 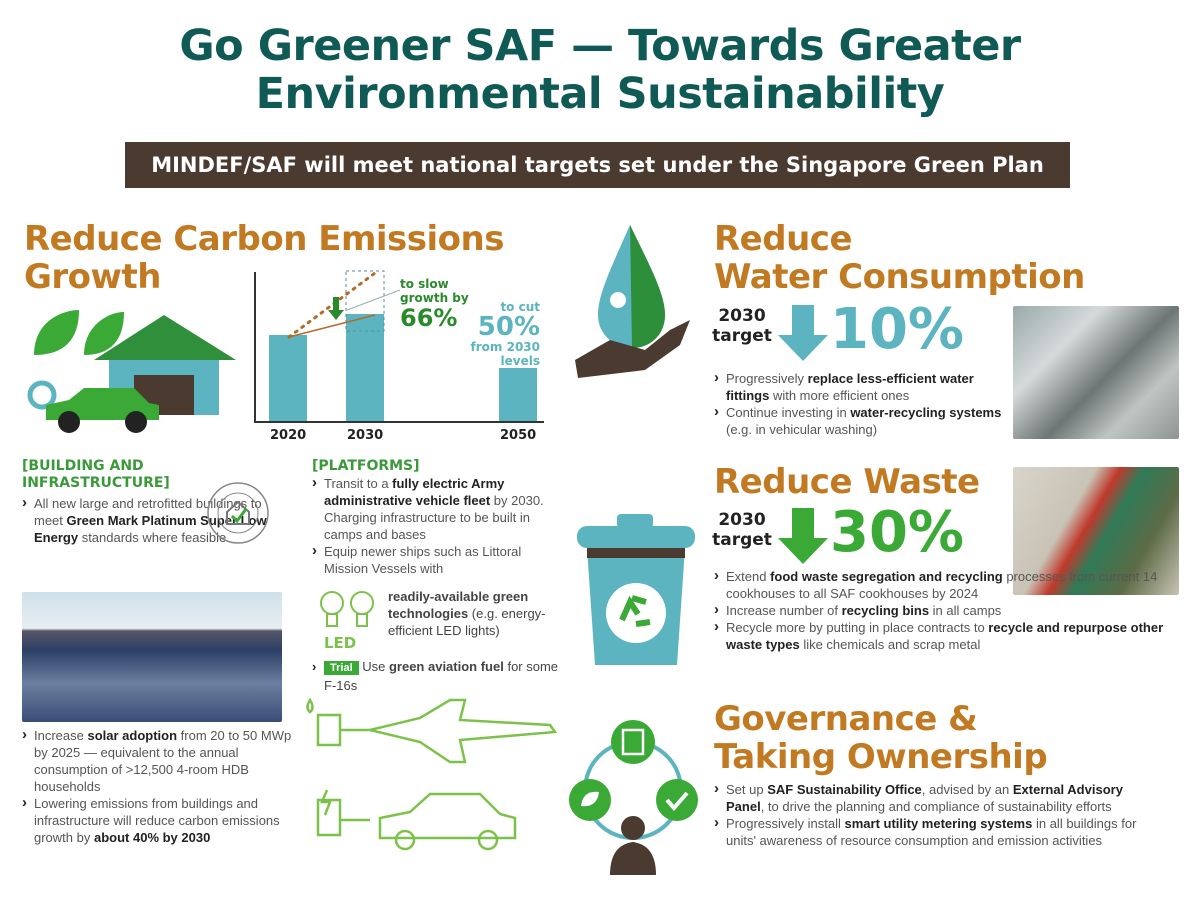 What do you see at coordinates (788, 412) in the screenshot?
I see `text-segment: Continue investing in` at bounding box center [788, 412].